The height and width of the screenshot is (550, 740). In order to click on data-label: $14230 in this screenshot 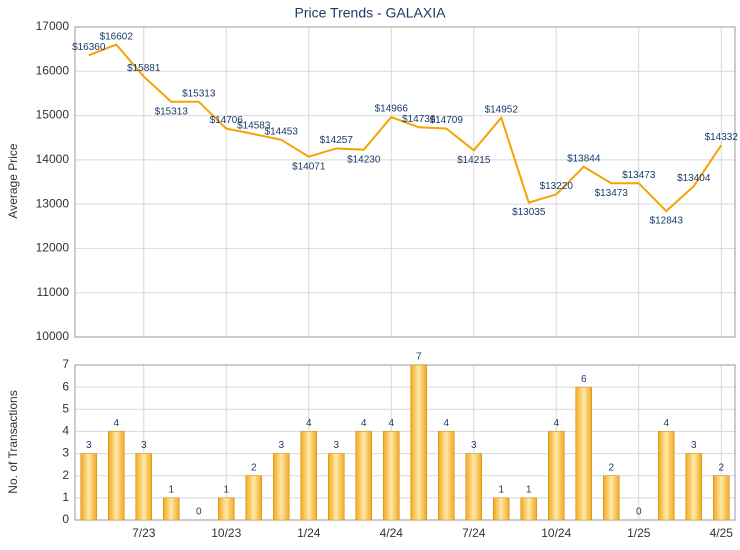, I will do `click(364, 159)`.